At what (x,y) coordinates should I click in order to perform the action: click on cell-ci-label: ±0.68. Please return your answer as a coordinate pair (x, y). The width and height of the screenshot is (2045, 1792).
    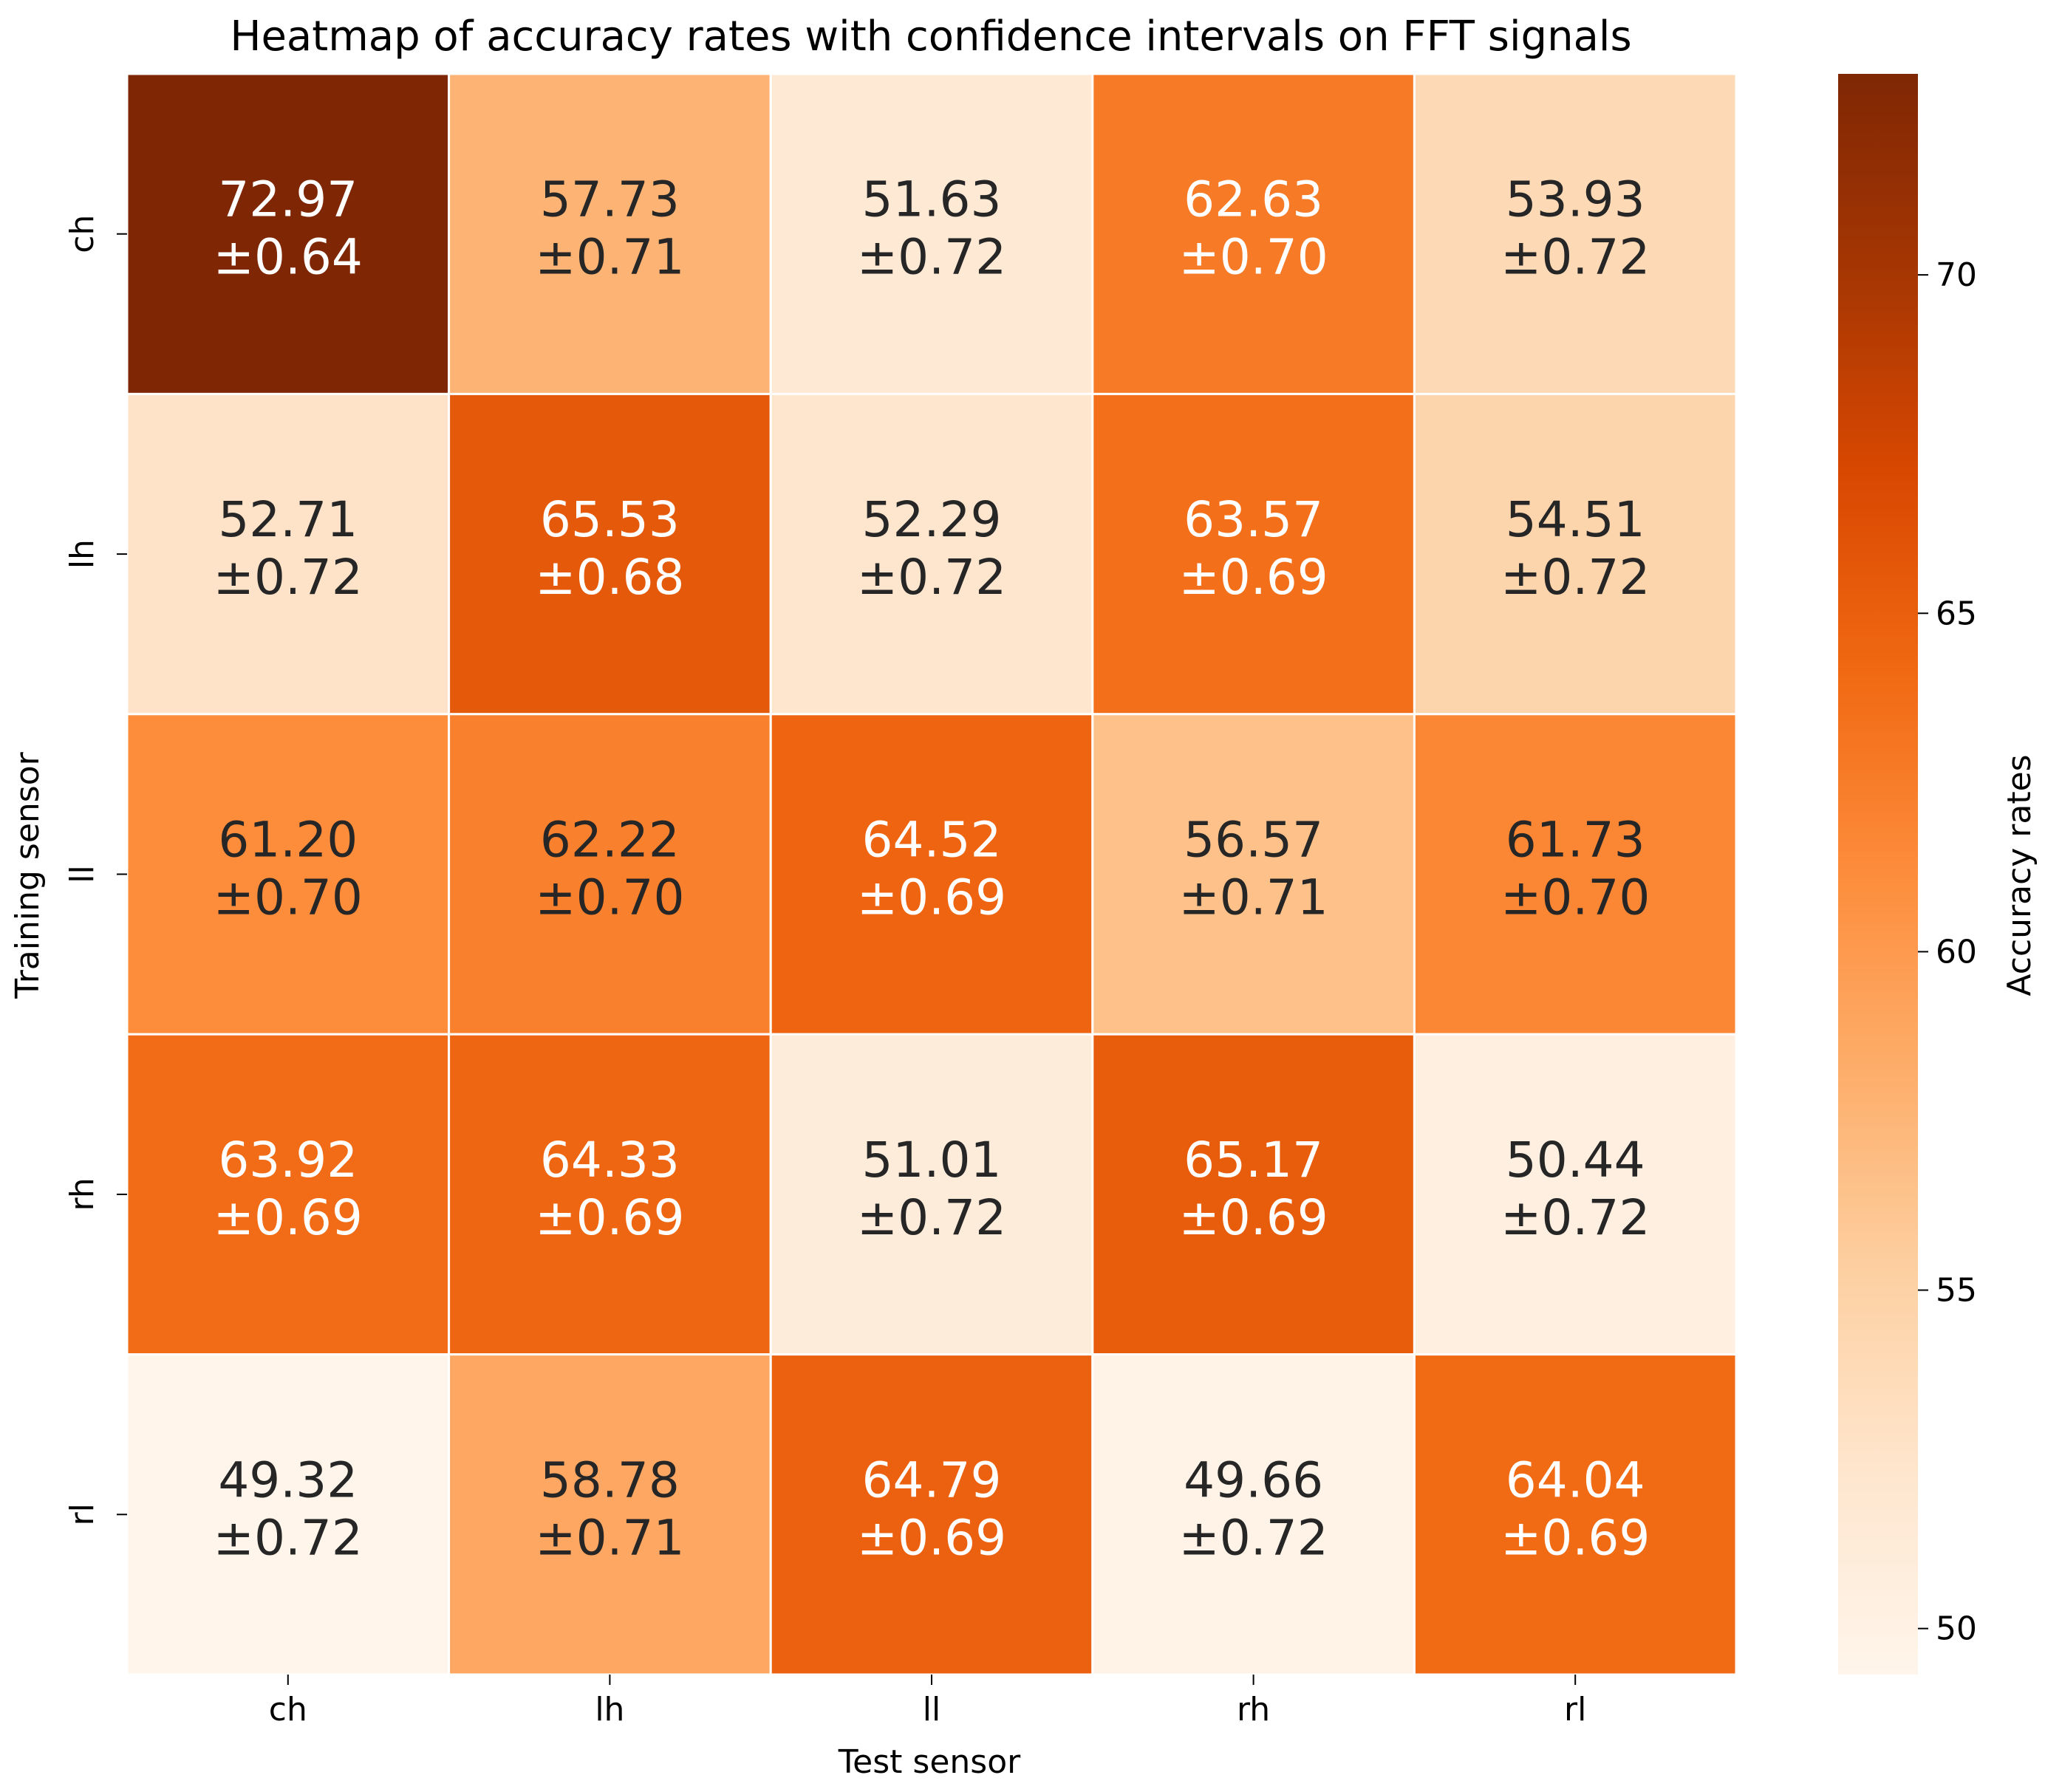
    Looking at the image, I should click on (609, 577).